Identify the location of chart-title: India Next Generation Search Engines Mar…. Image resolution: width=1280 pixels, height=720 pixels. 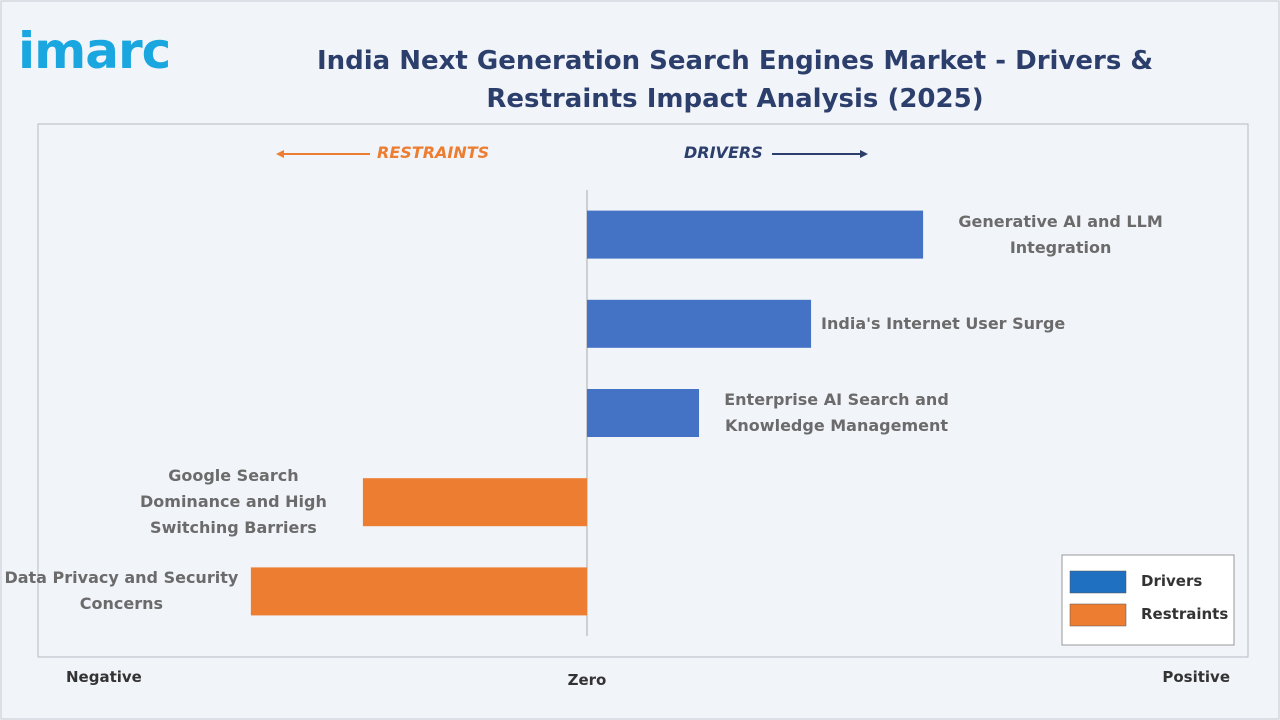
(735, 80).